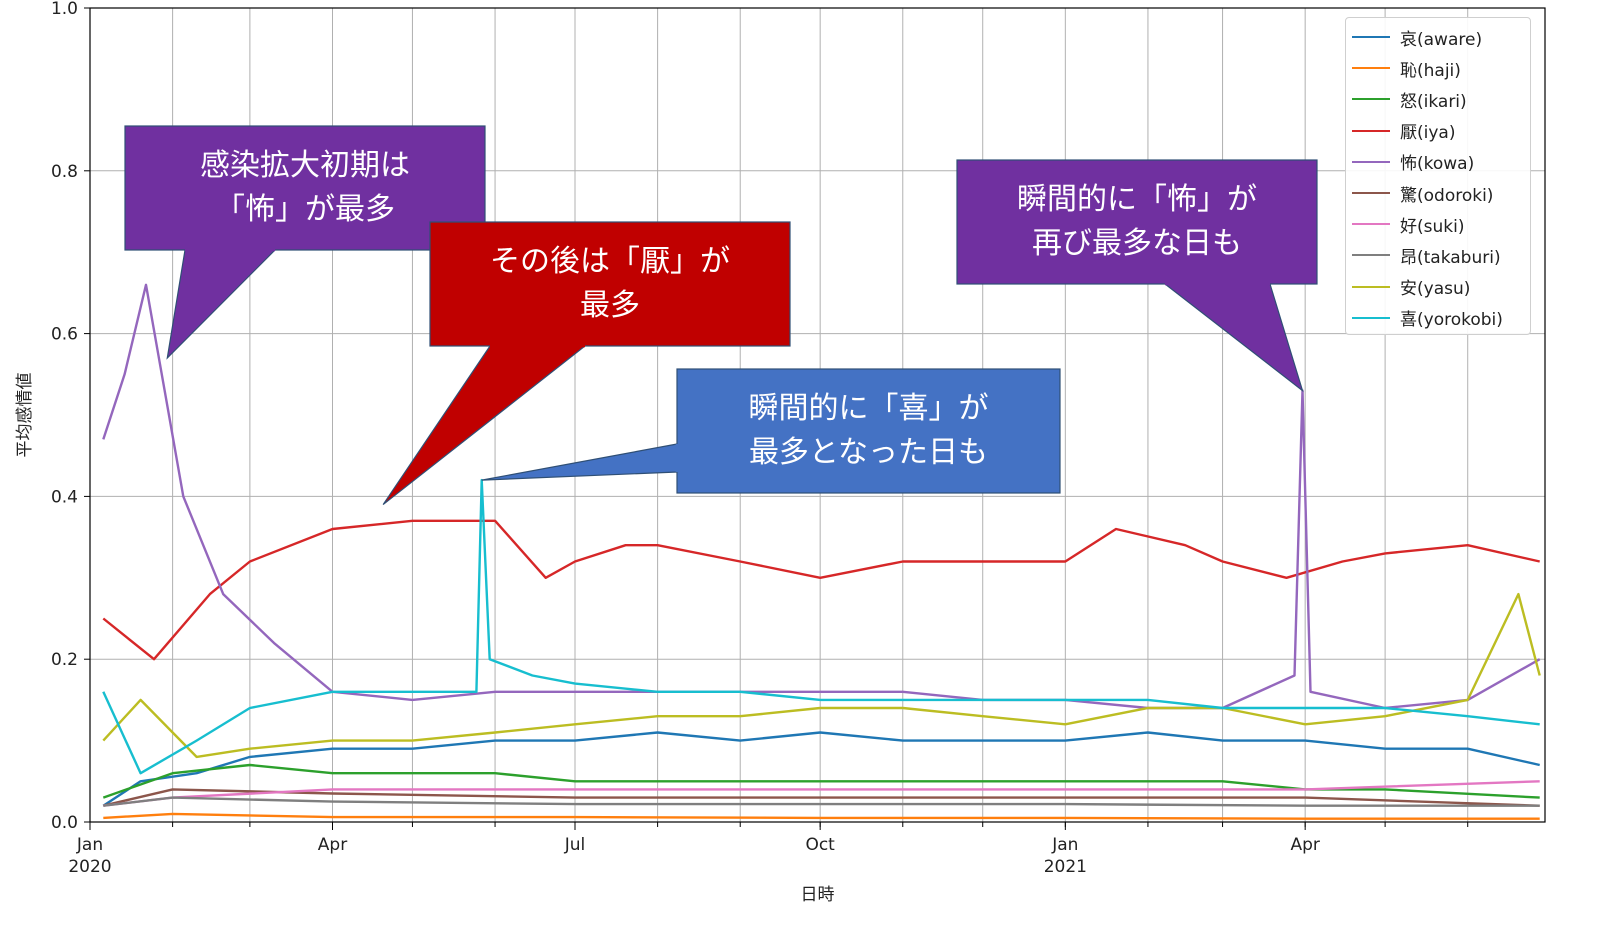  What do you see at coordinates (1451, 320) in the screenshot?
I see `legend-label: 喜(yorokobi)` at bounding box center [1451, 320].